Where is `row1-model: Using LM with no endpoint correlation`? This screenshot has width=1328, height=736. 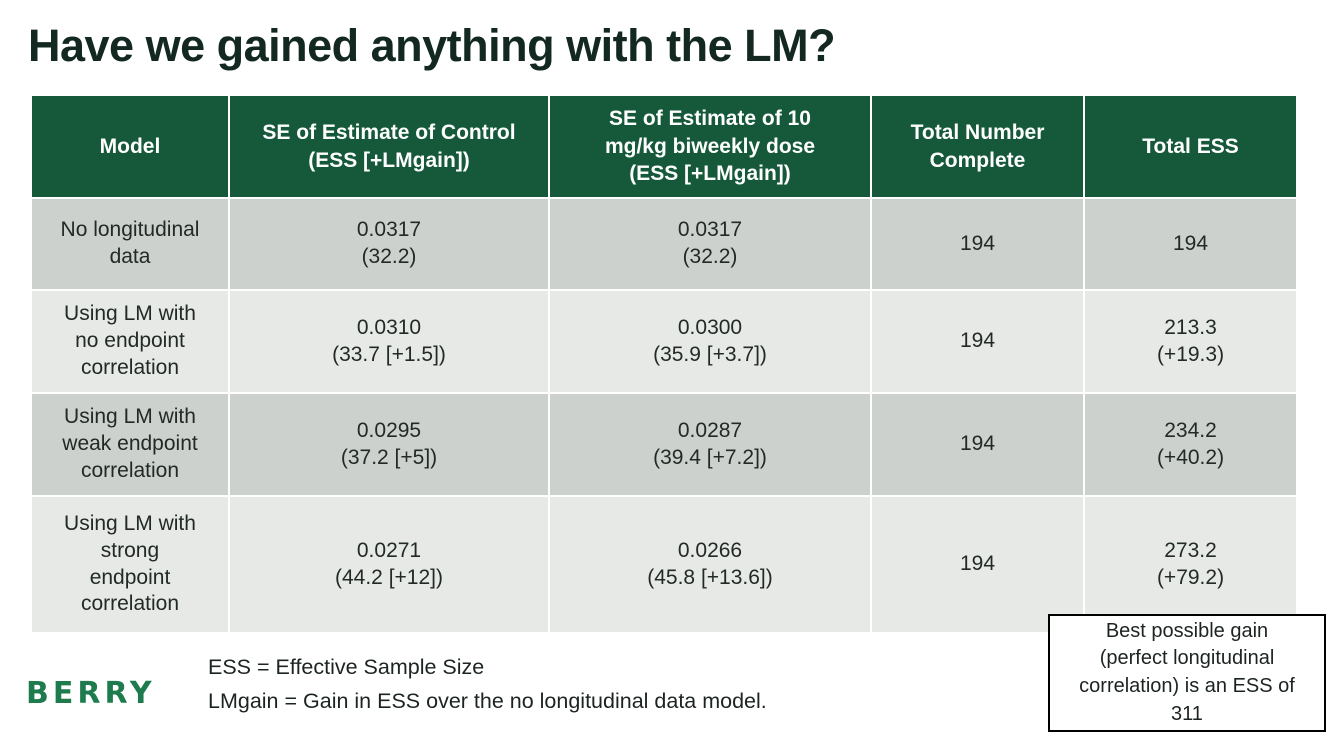
row1-model: Using LM with no endpoint correlation is located at coordinates (130, 341).